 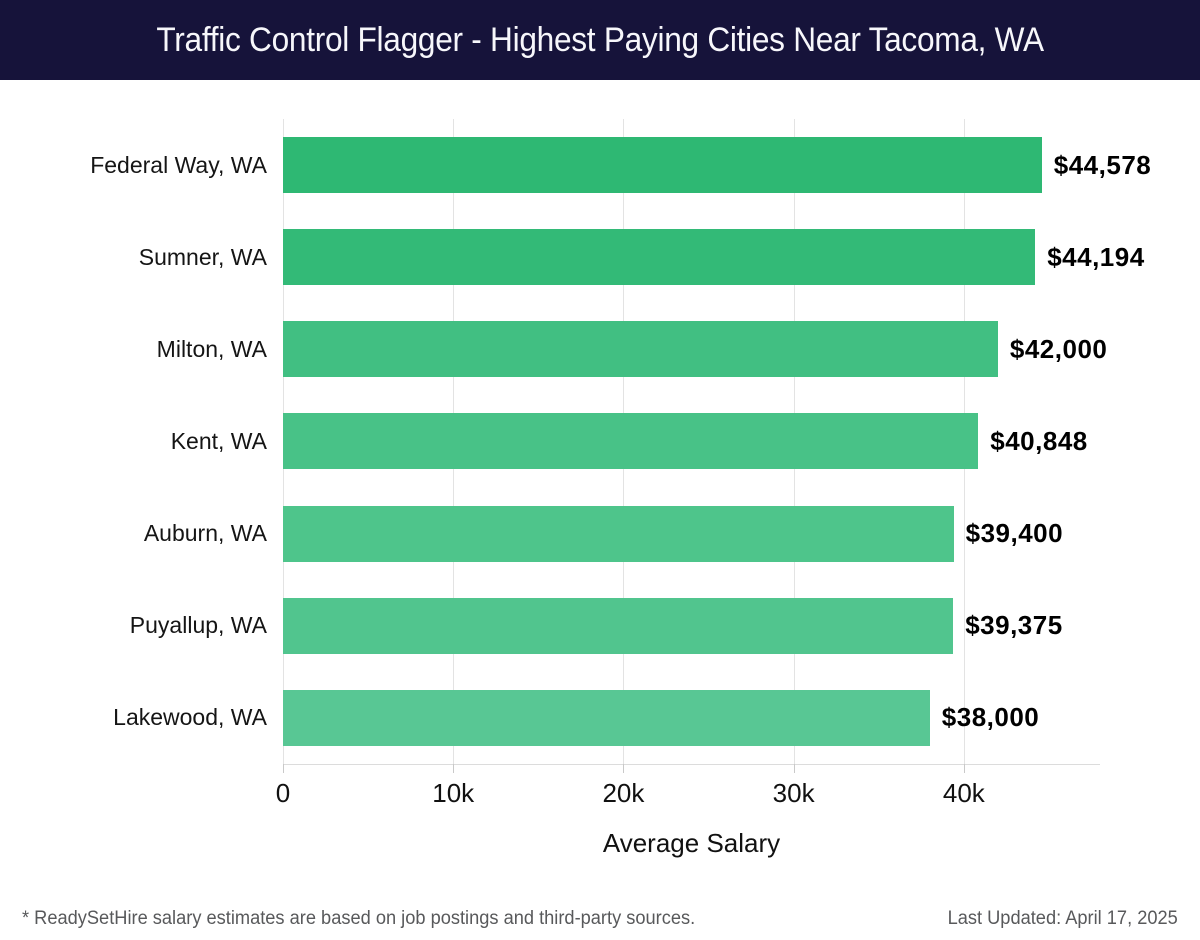 I want to click on x-axis-line, so click(x=691, y=764).